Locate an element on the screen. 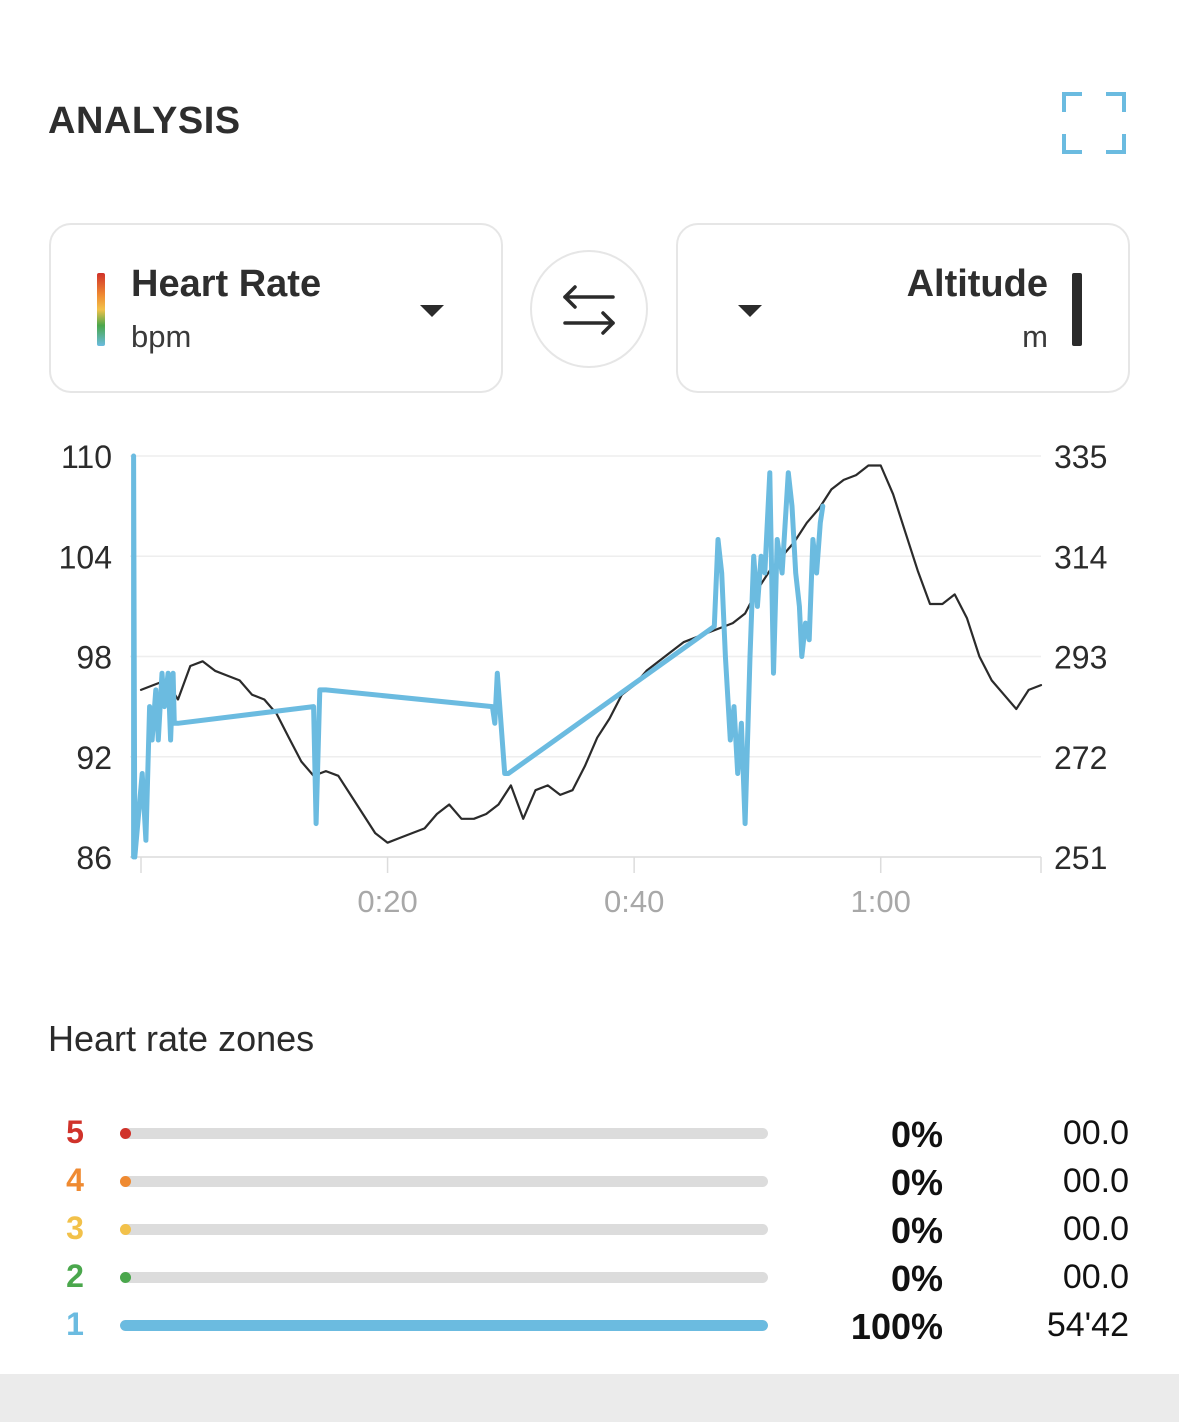  right-metric-name: Altitude is located at coordinates (977, 284).